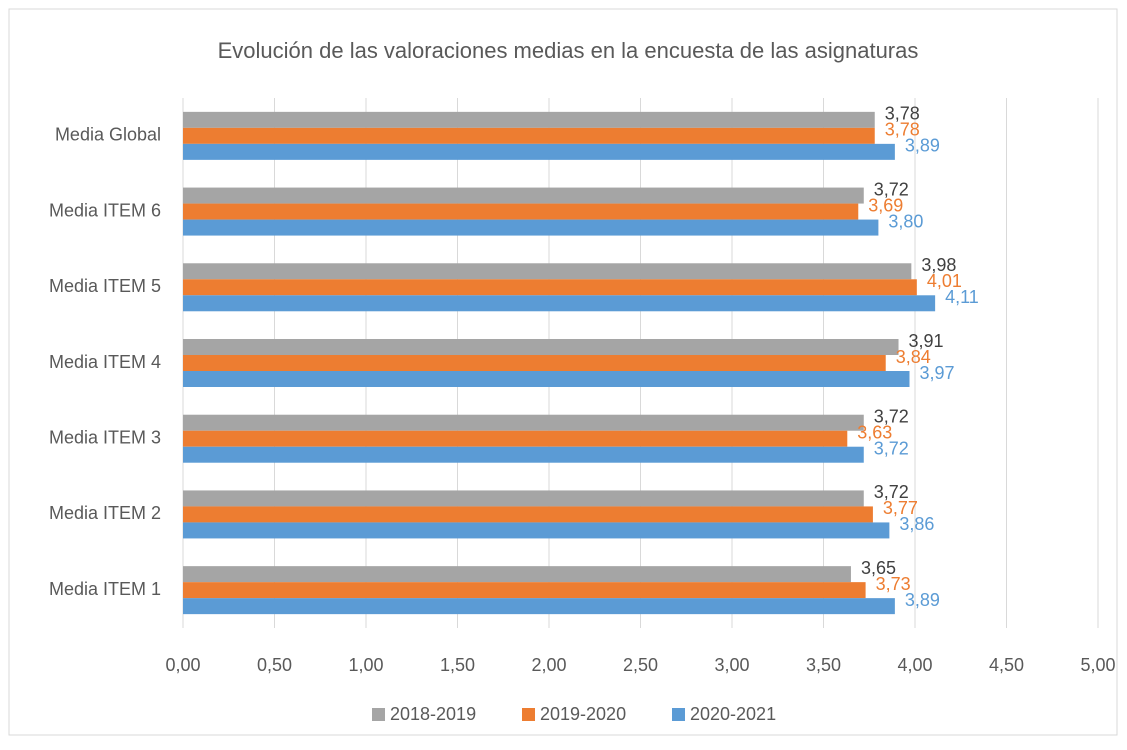  I want to click on x-tick-label: 4,50, so click(1006, 665).